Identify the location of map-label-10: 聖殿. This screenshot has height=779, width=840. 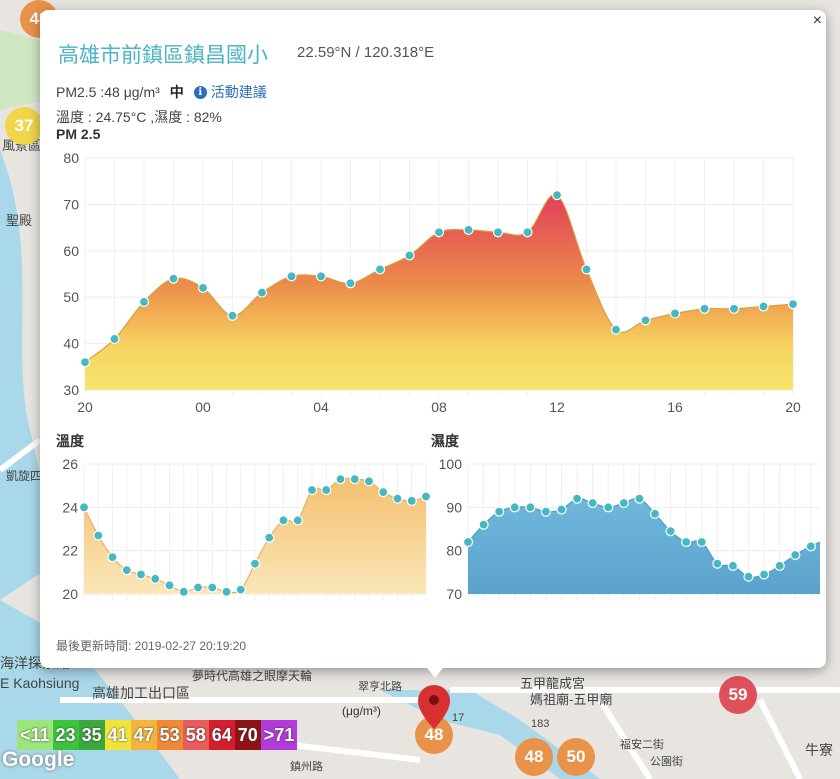
(19, 220).